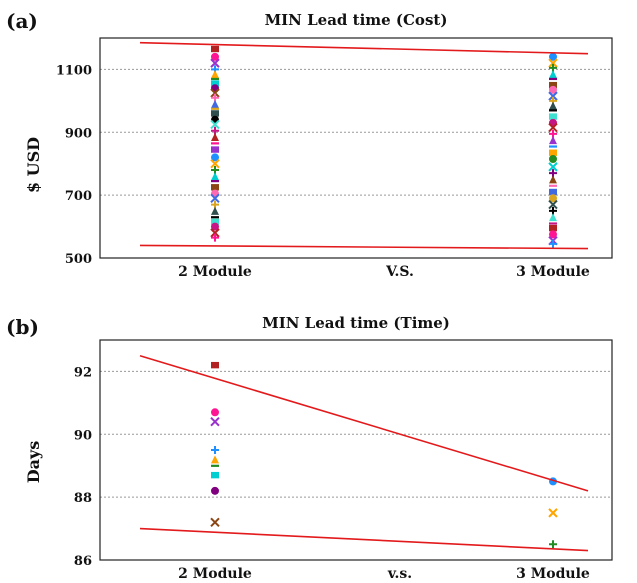 This screenshot has width=637, height=583. Describe the element at coordinates (83, 498) in the screenshot. I see `y-tick-label: 88` at that location.